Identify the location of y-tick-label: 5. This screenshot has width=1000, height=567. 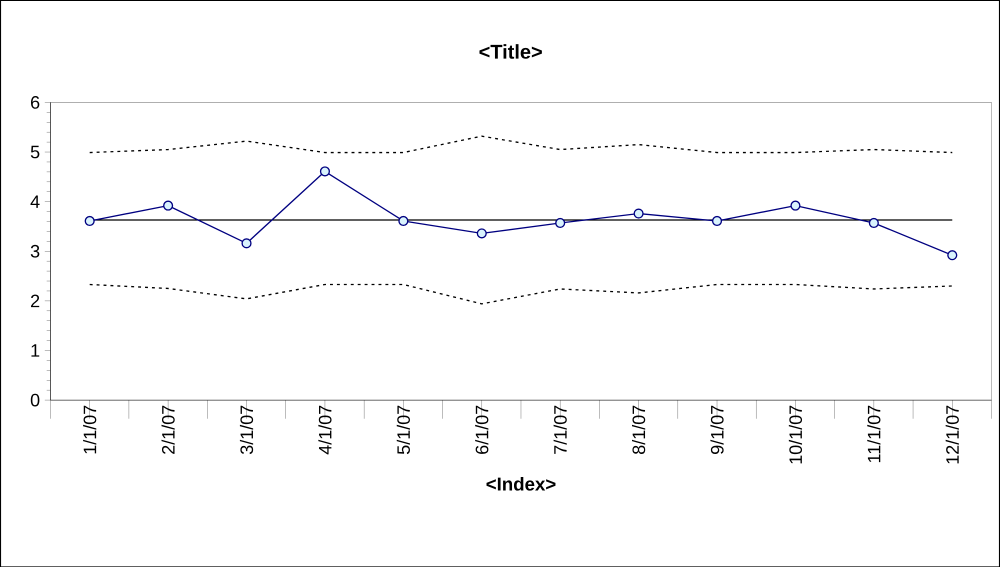
(35, 152).